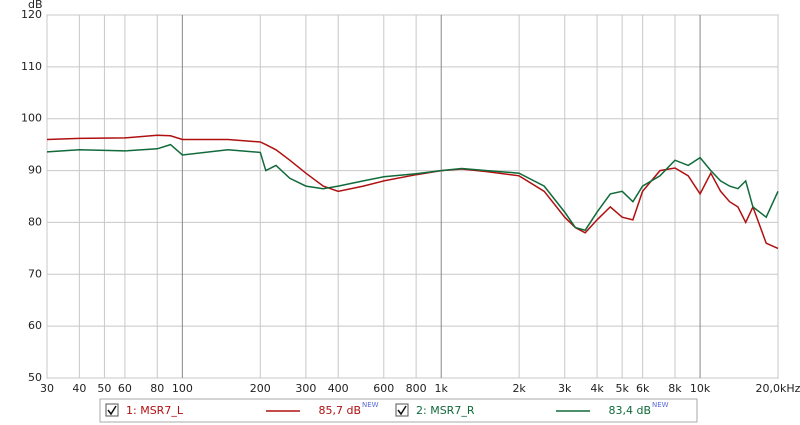 The image size is (800, 425). What do you see at coordinates (125, 388) in the screenshot?
I see `x-tick-label: 60` at bounding box center [125, 388].